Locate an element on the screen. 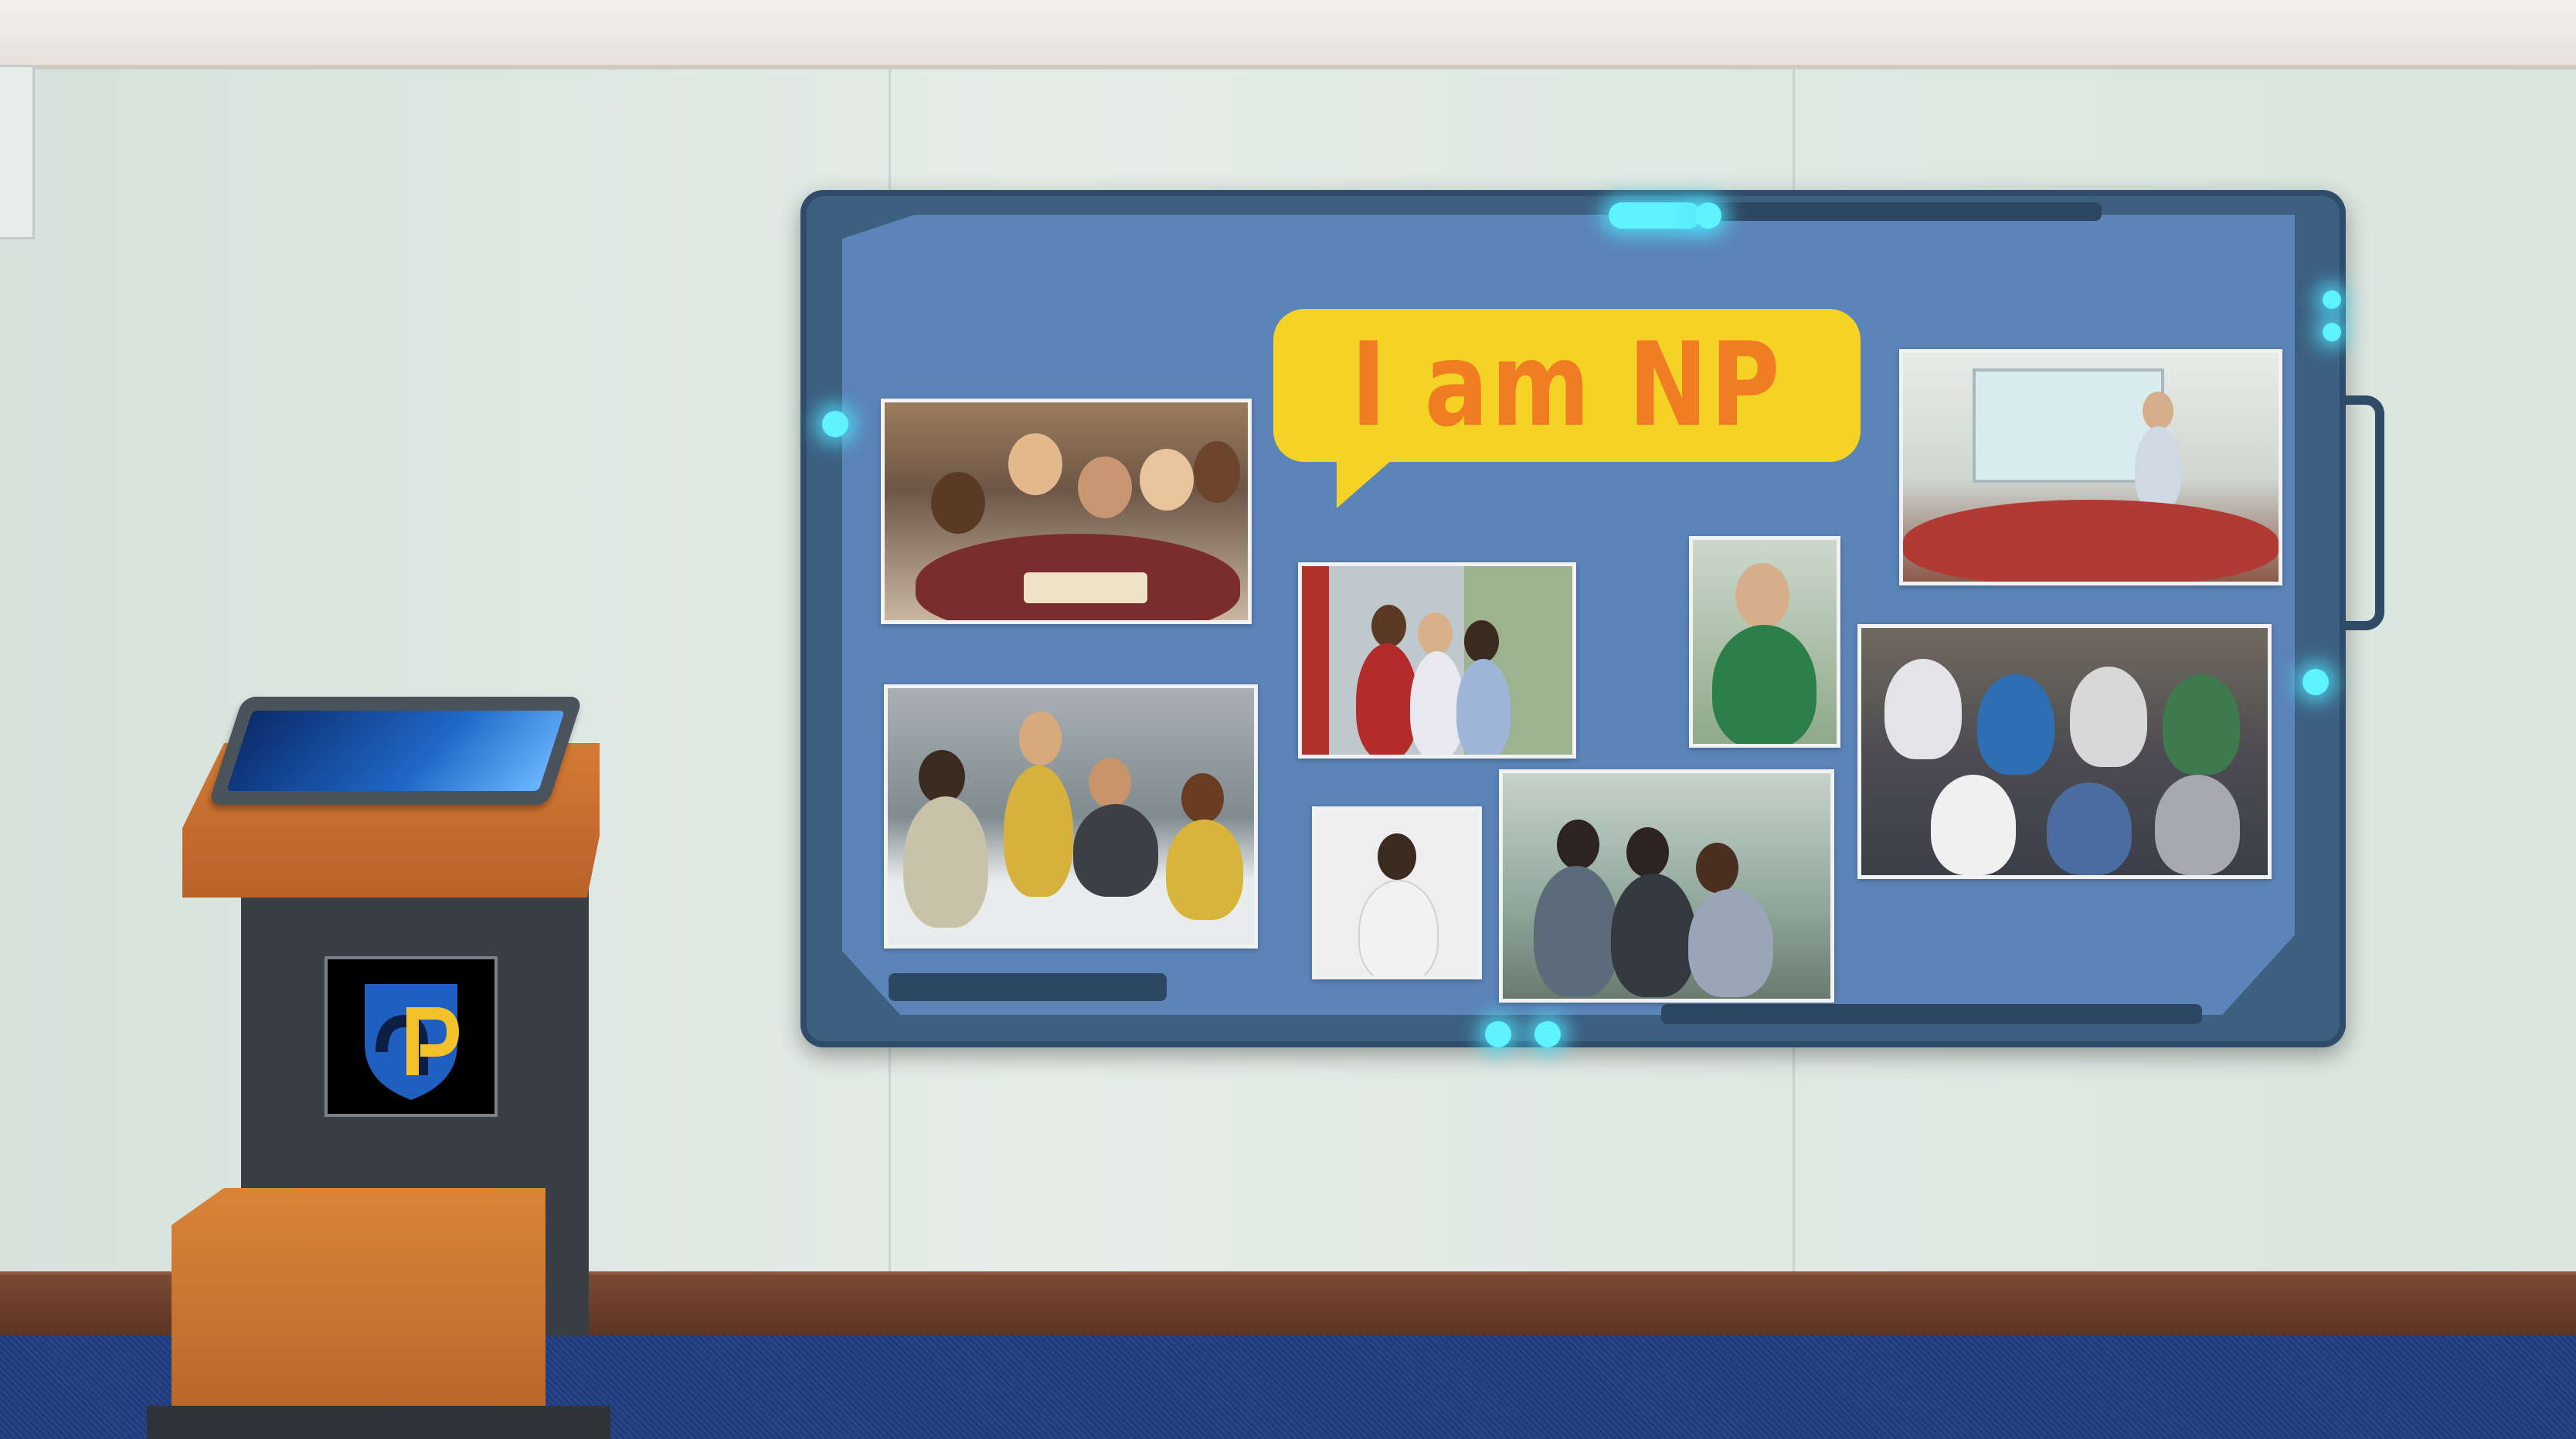 This screenshot has width=2576, height=1439. kiosk-touchscreen is located at coordinates (395, 751).